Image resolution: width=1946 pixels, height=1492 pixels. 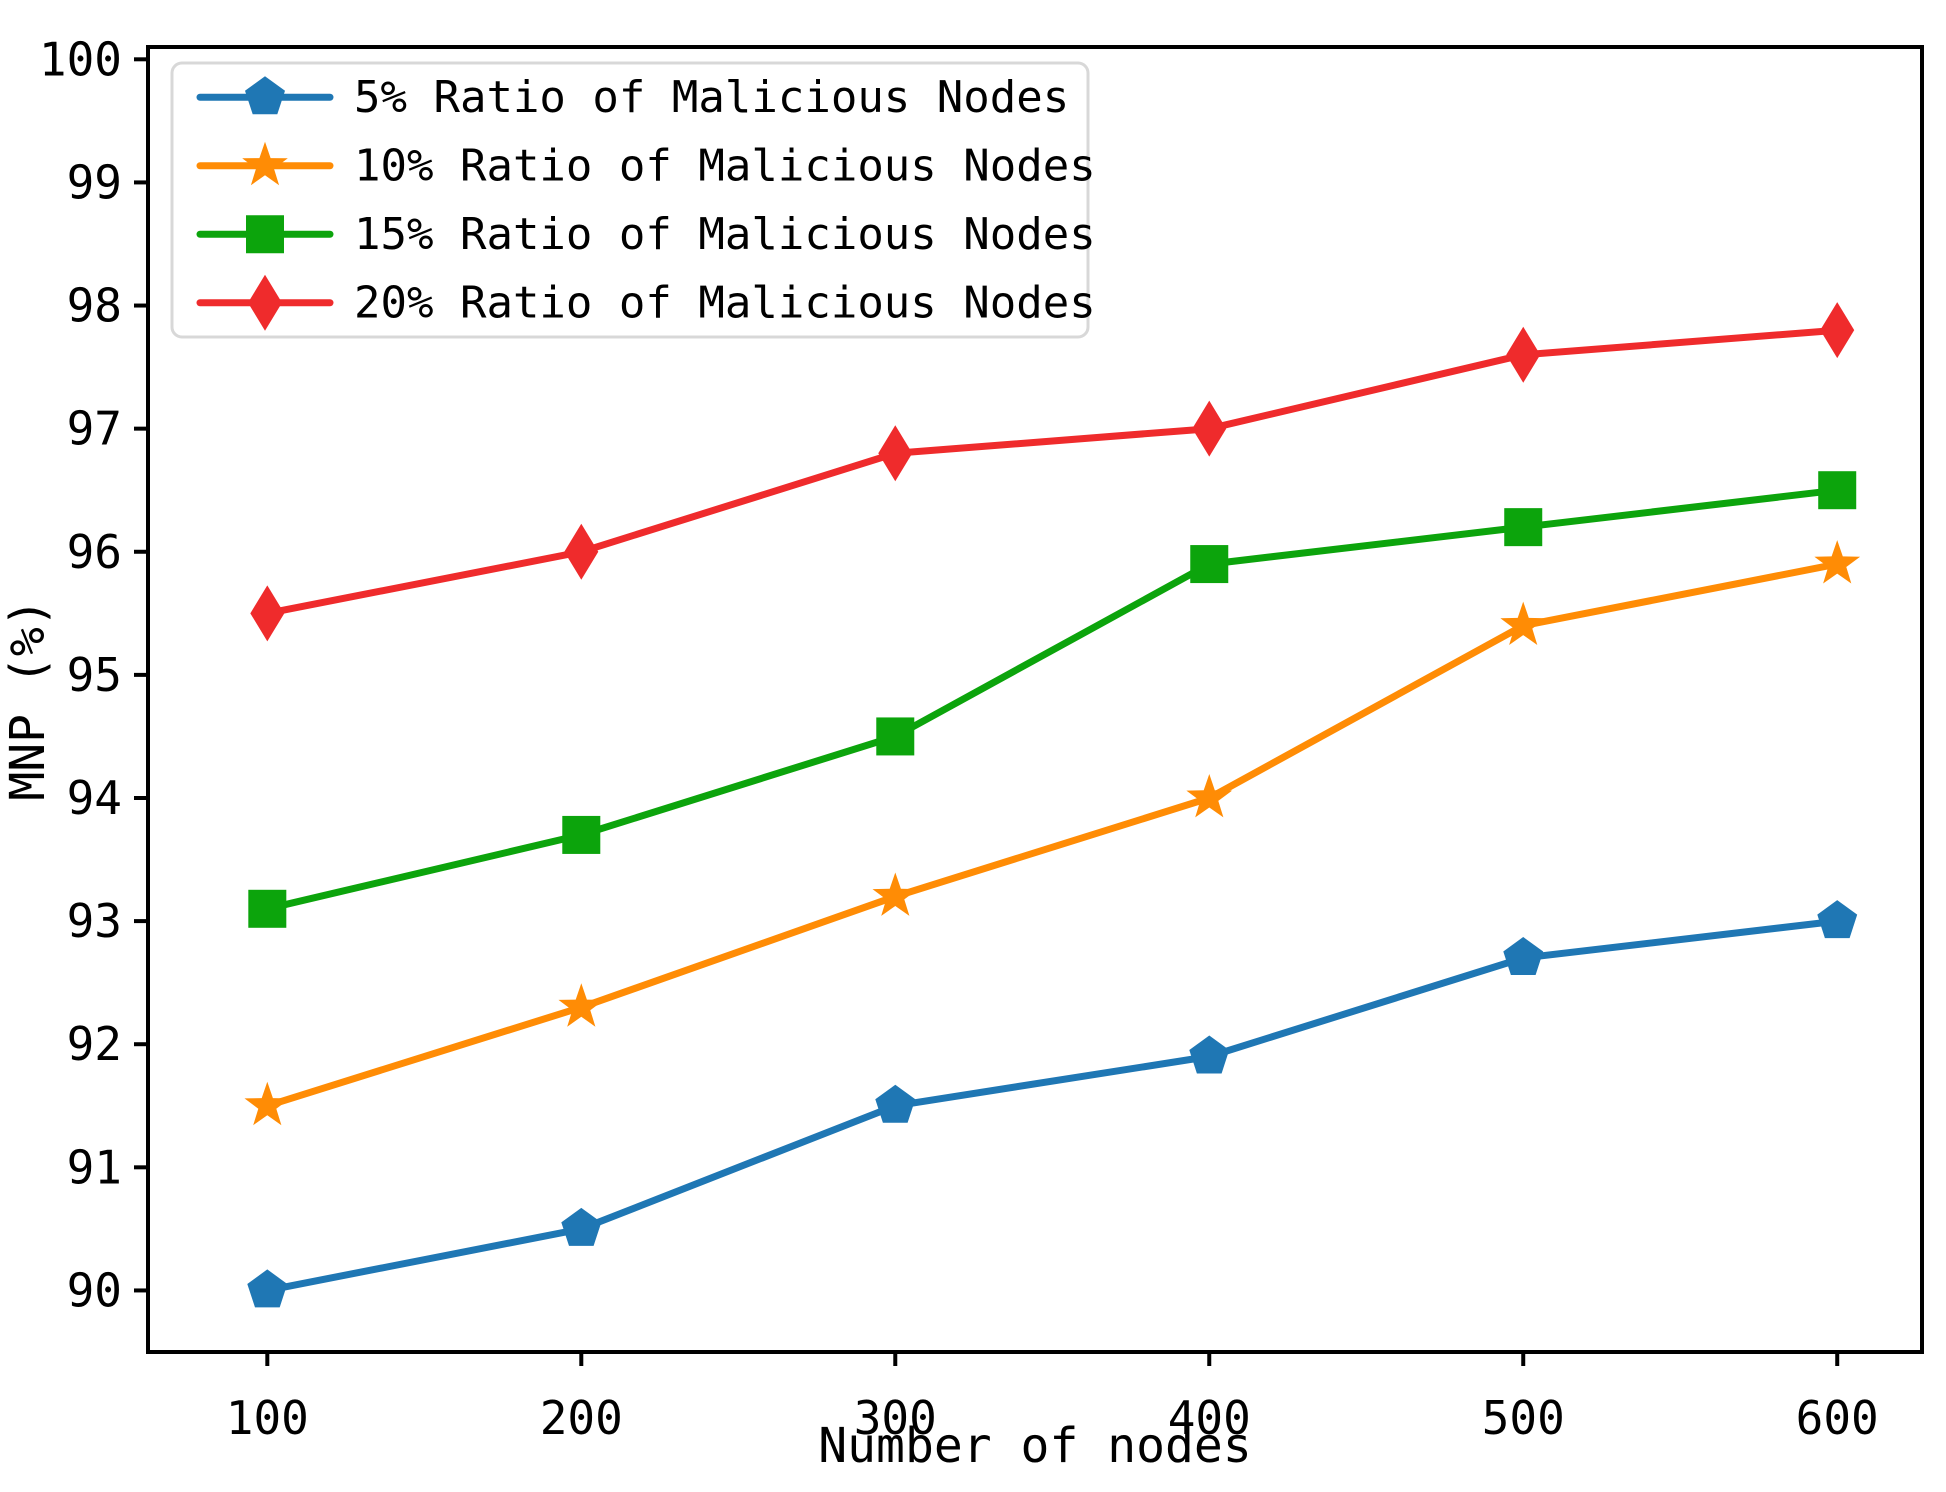 What do you see at coordinates (711, 97) in the screenshot?
I see `legend-label: 5% Ratio of Malicious Nodes` at bounding box center [711, 97].